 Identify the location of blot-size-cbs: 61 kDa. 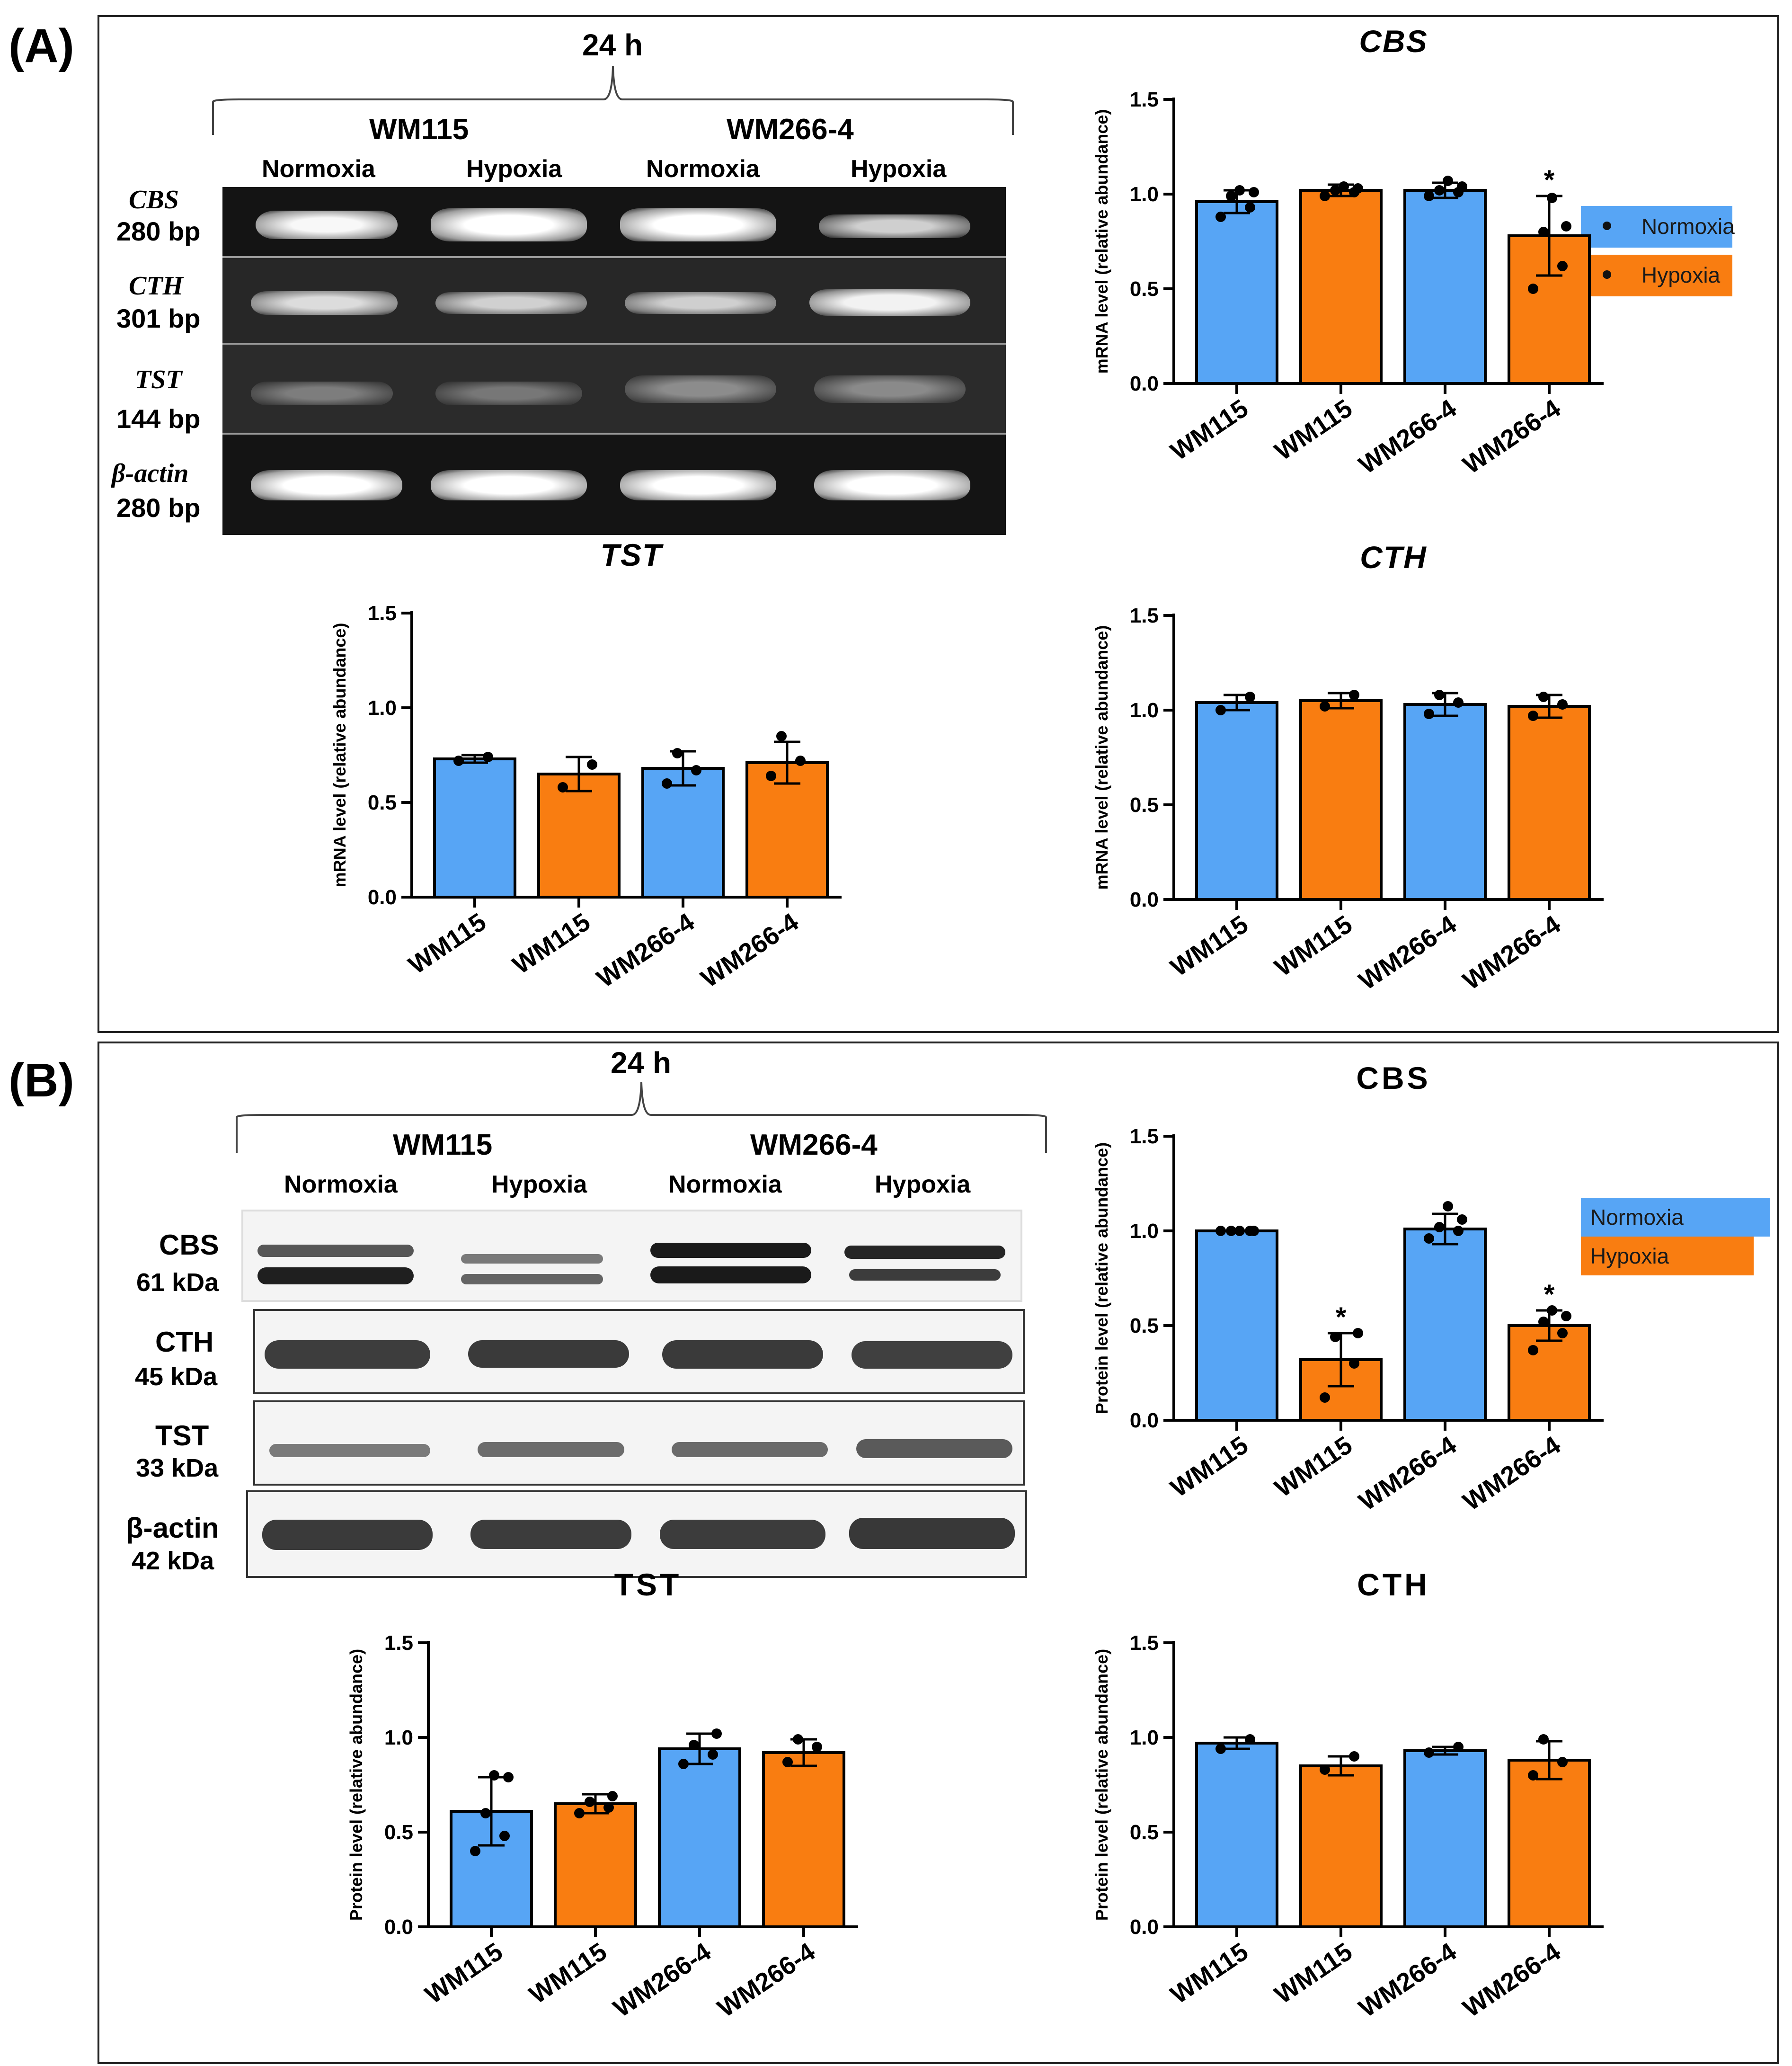
(178, 1282).